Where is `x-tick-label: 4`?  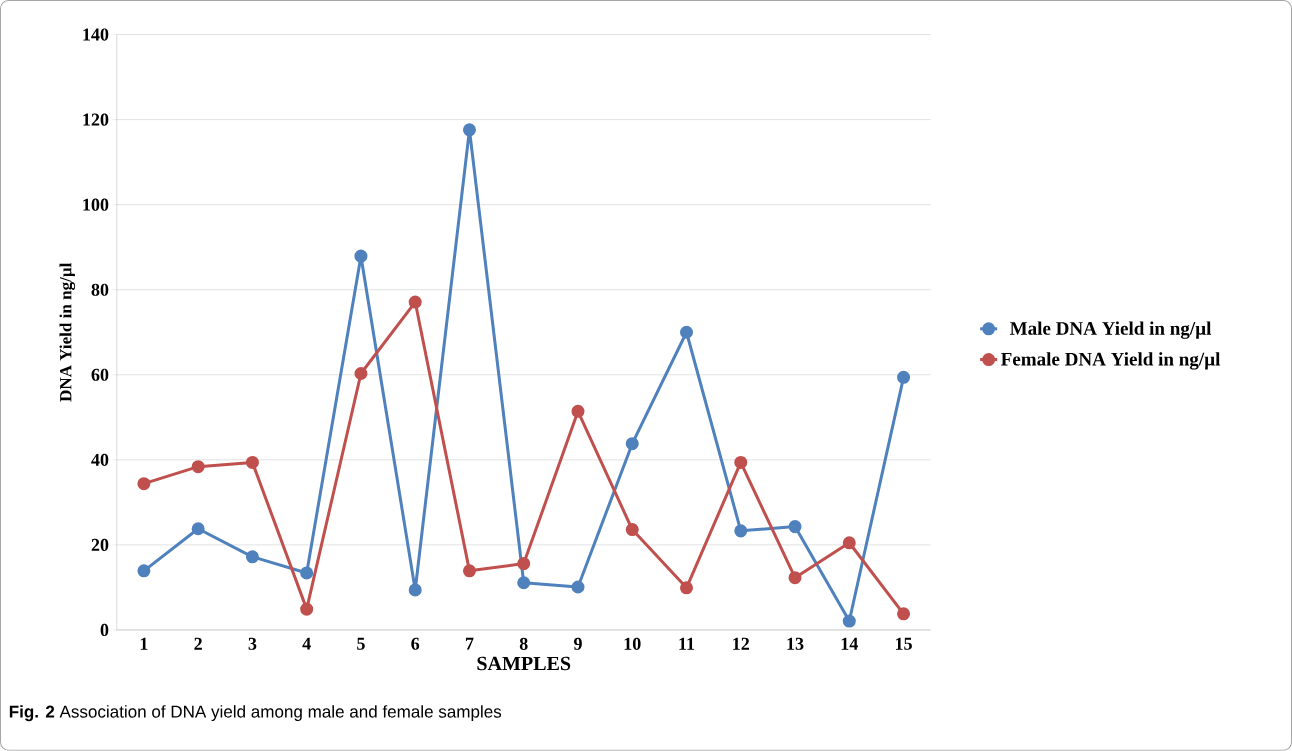 x-tick-label: 4 is located at coordinates (306, 643).